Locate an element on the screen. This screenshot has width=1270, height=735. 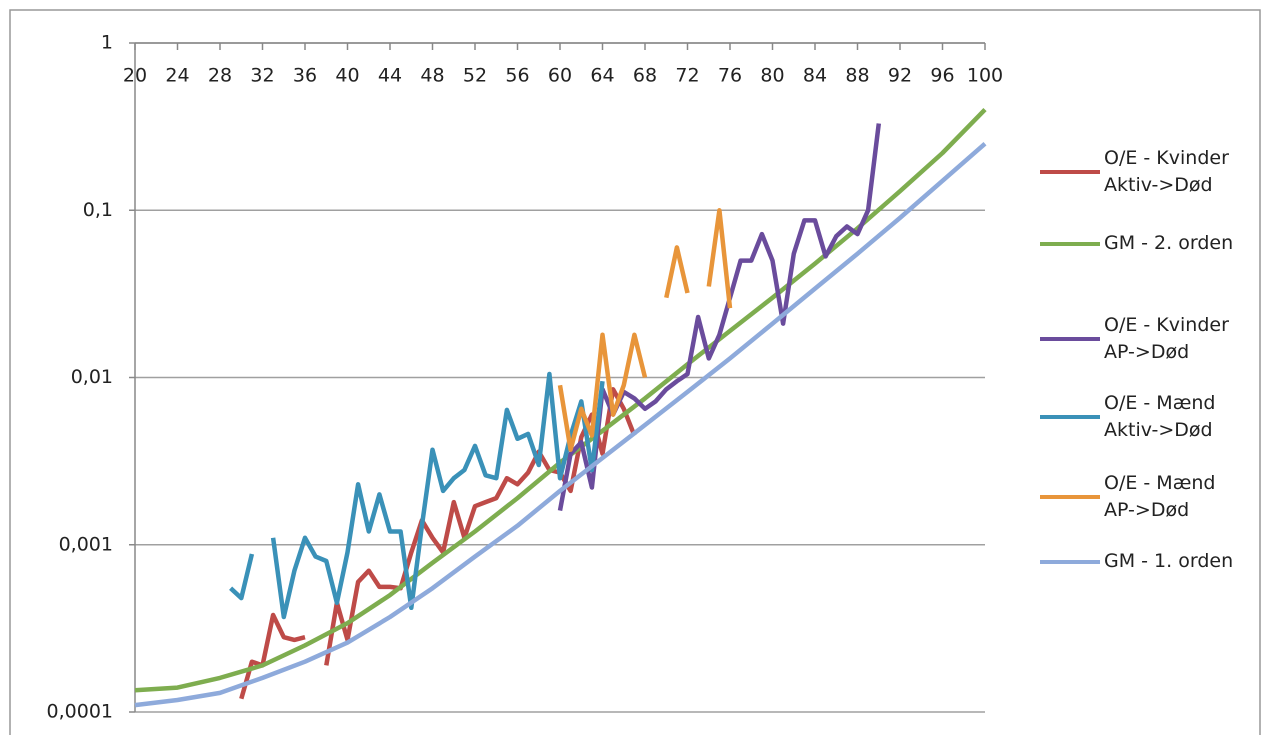
x-tick-label: 64 is located at coordinates (602, 76).